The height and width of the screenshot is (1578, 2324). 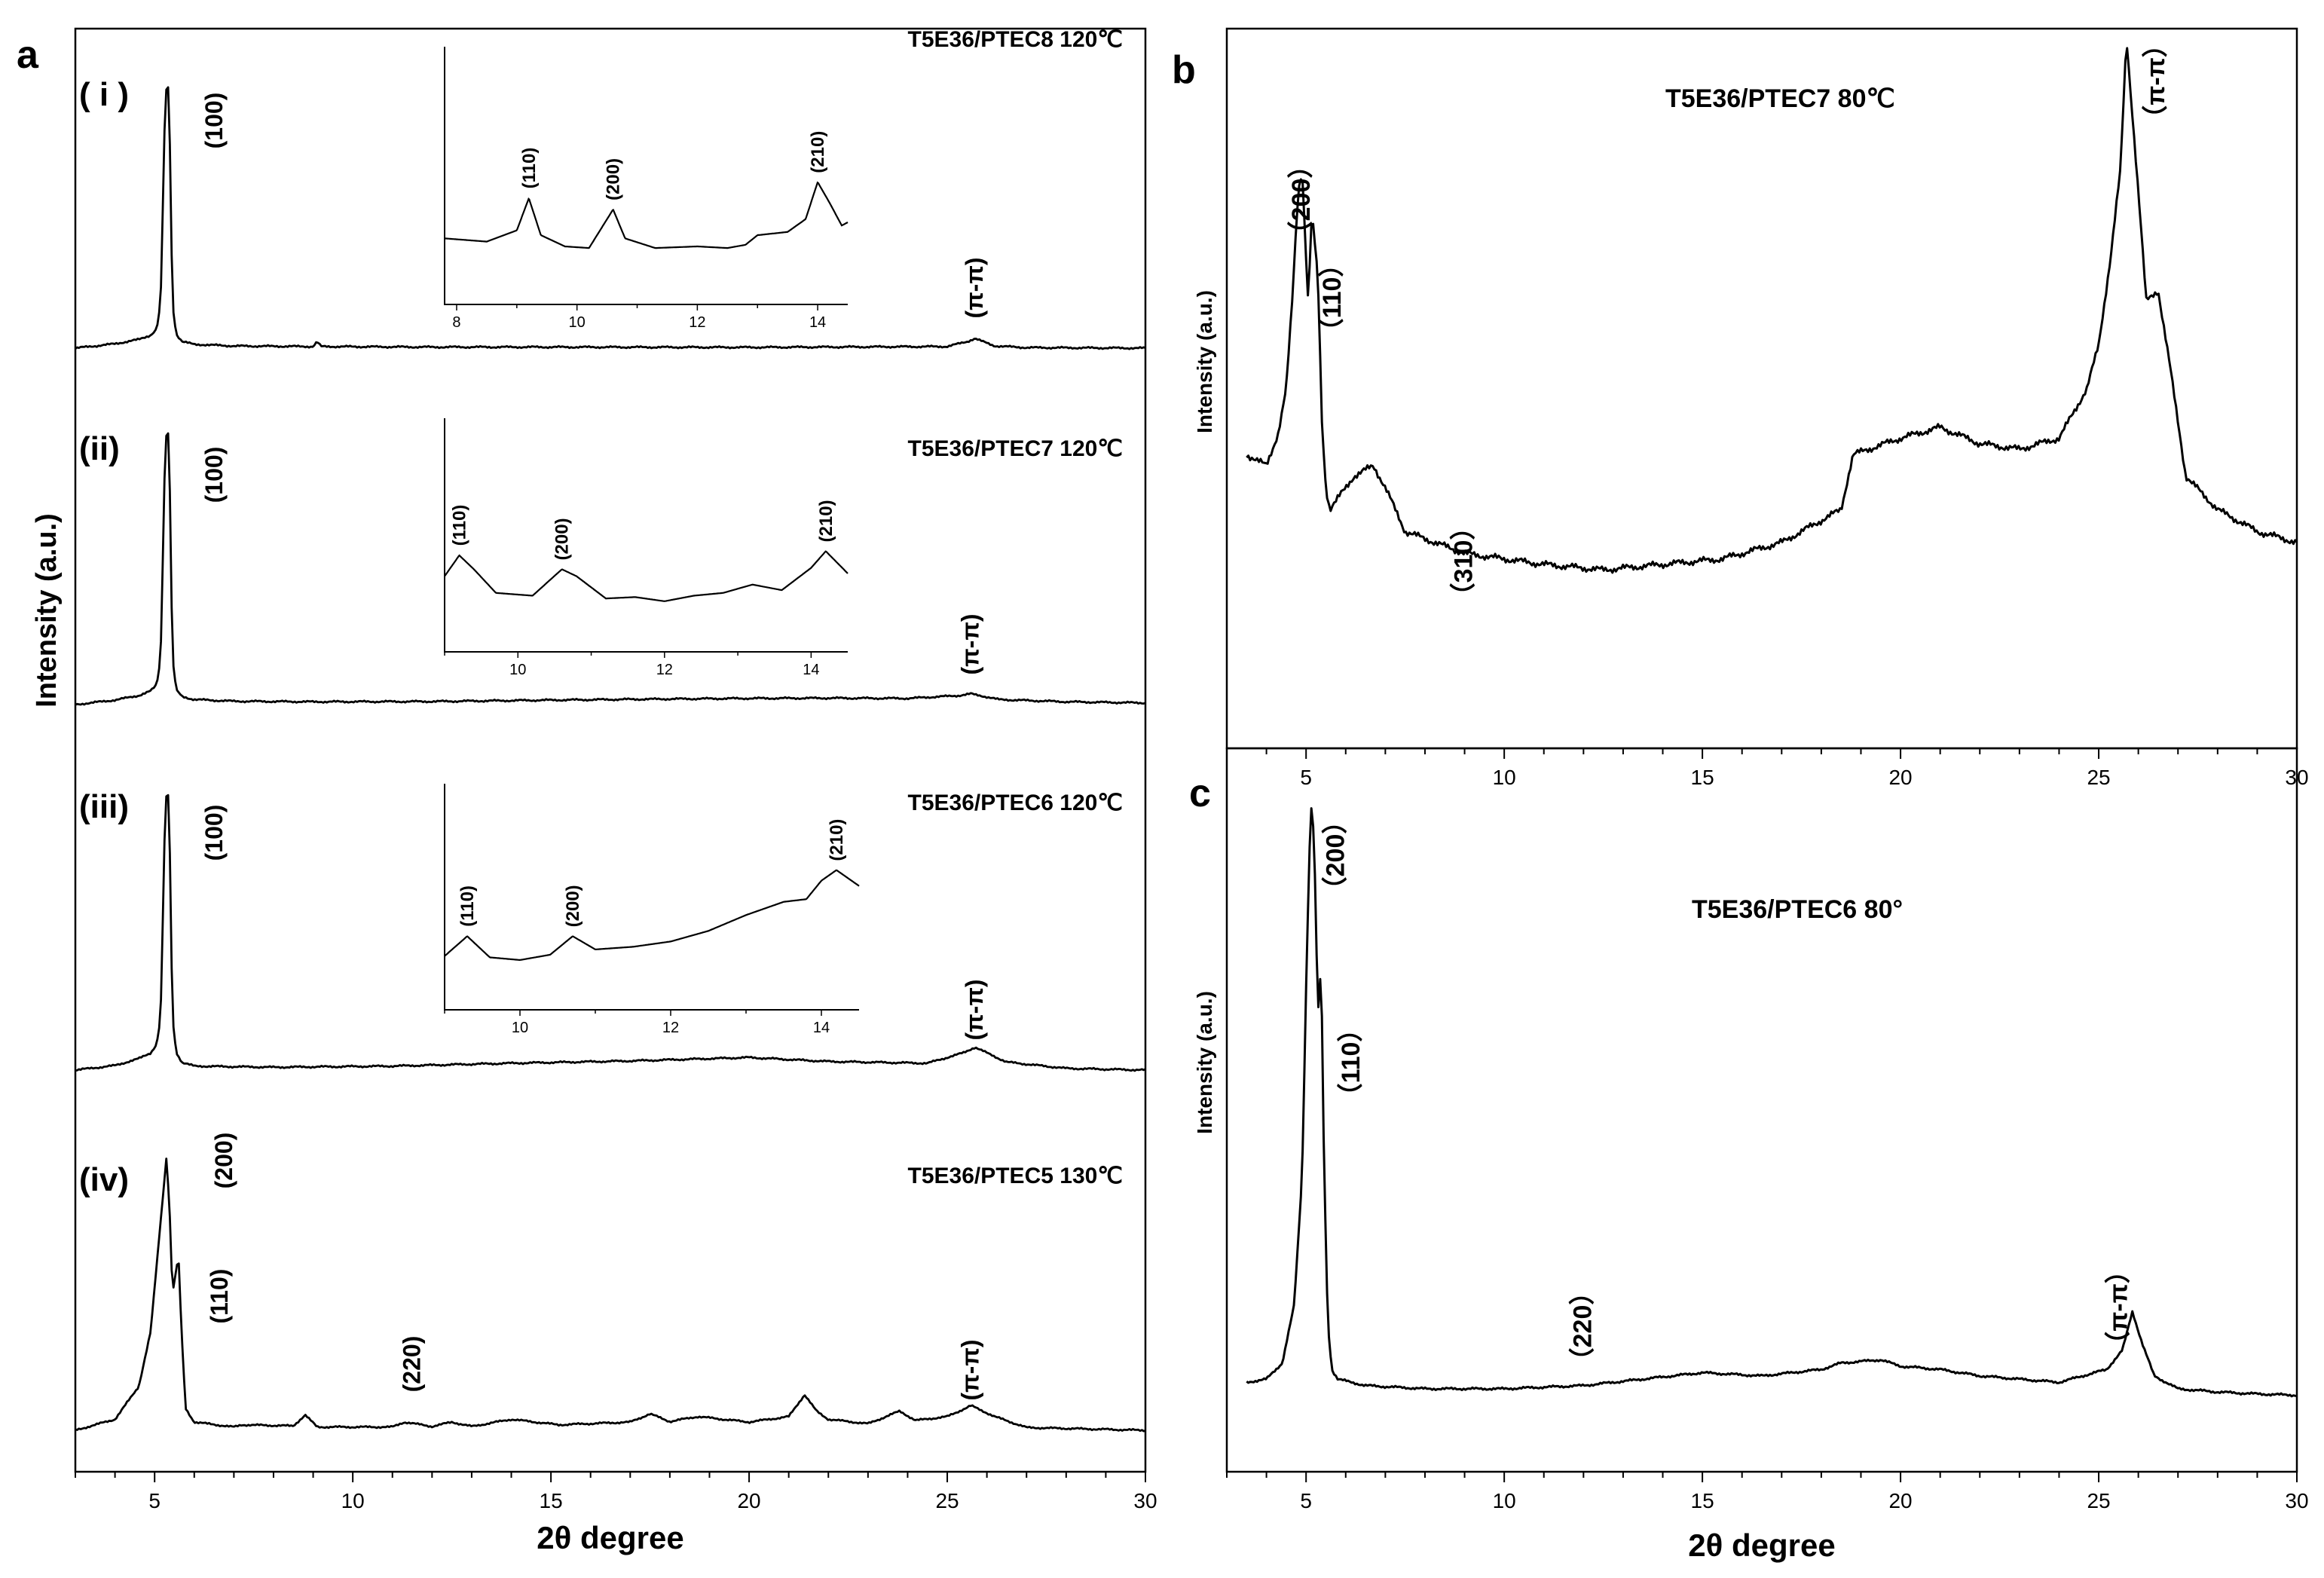 What do you see at coordinates (652, 915) in the screenshot?
I see `panel-a-series-iii-inset-line` at bounding box center [652, 915].